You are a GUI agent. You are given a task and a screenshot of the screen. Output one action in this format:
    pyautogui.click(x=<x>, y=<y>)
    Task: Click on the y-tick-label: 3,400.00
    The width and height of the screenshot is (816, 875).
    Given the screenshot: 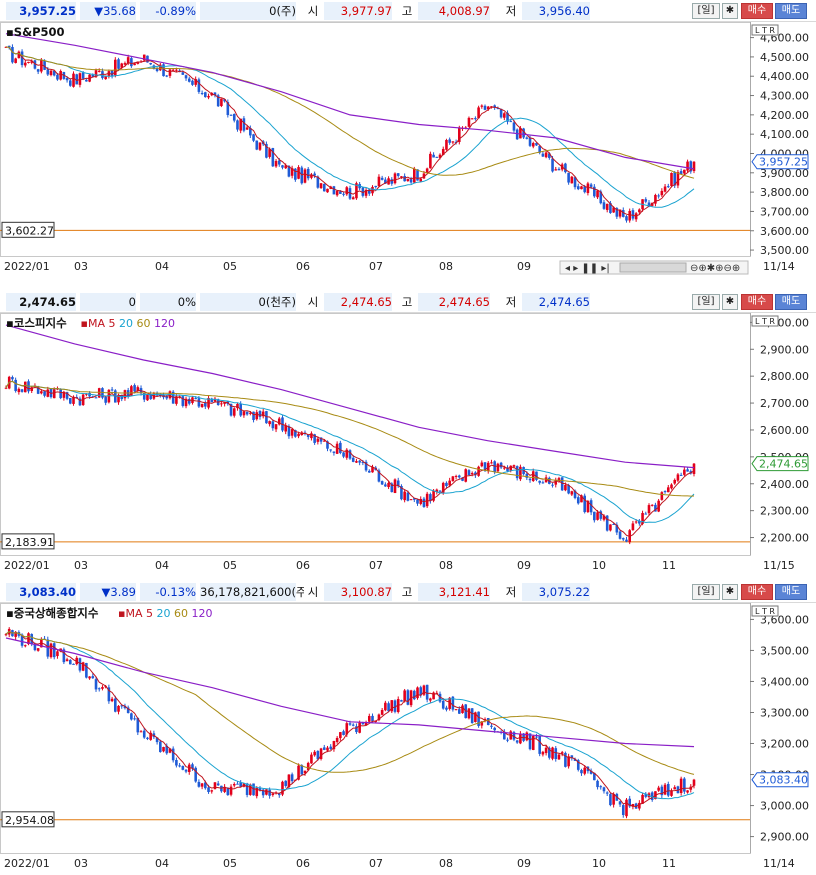 What is the action you would take?
    pyautogui.click(x=784, y=681)
    